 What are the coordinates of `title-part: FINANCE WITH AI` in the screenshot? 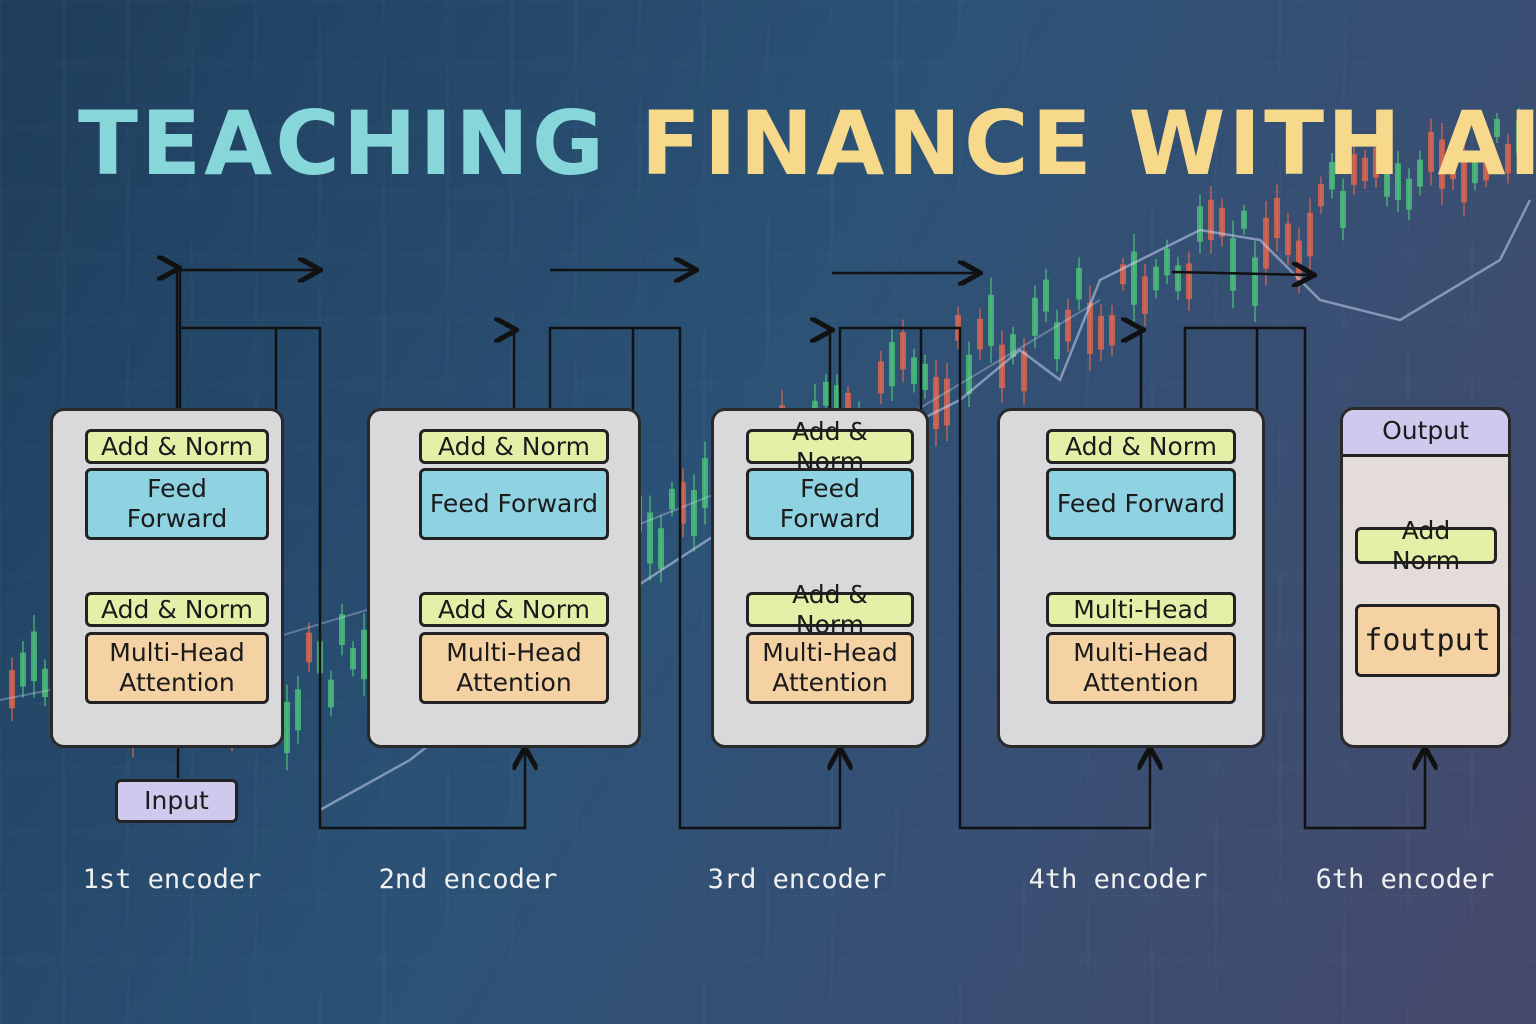 It's located at (1088, 143).